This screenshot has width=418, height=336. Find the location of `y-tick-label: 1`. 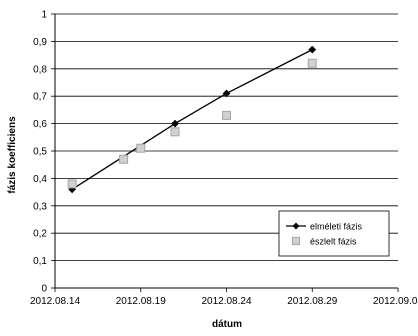

y-tick-label: 1 is located at coordinates (44, 15).